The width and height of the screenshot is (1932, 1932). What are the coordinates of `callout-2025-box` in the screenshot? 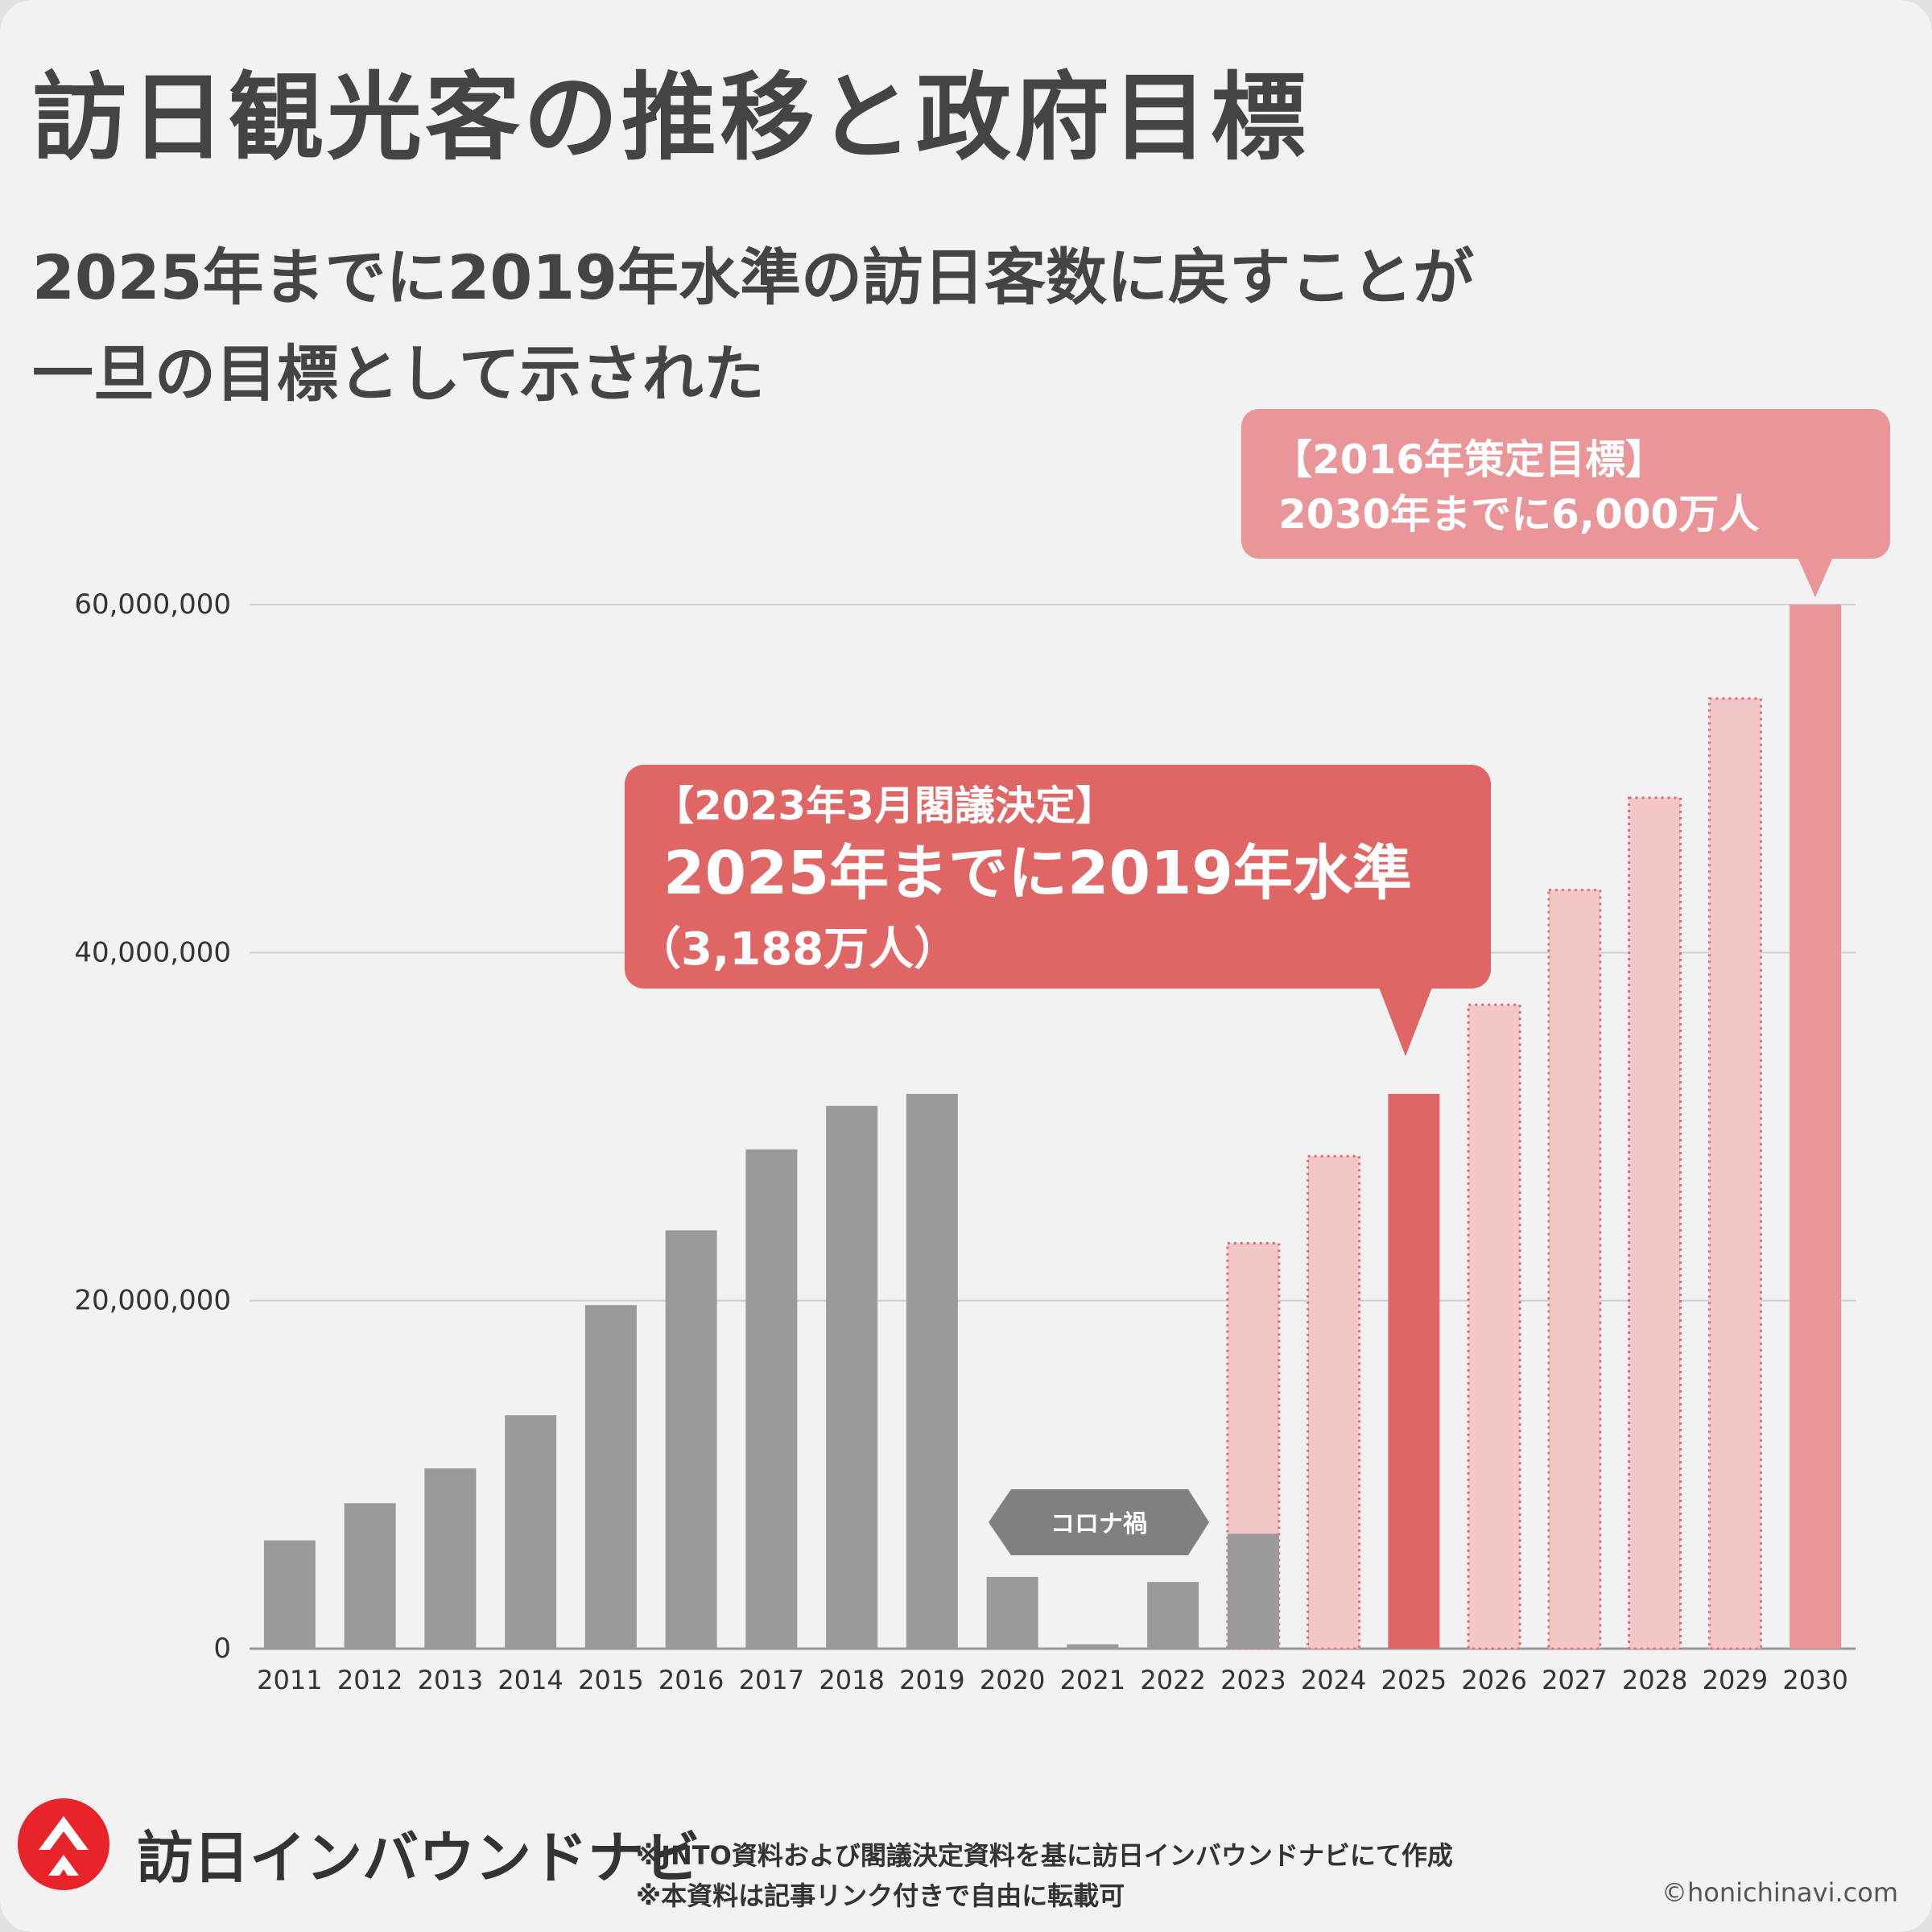 It's located at (1058, 877).